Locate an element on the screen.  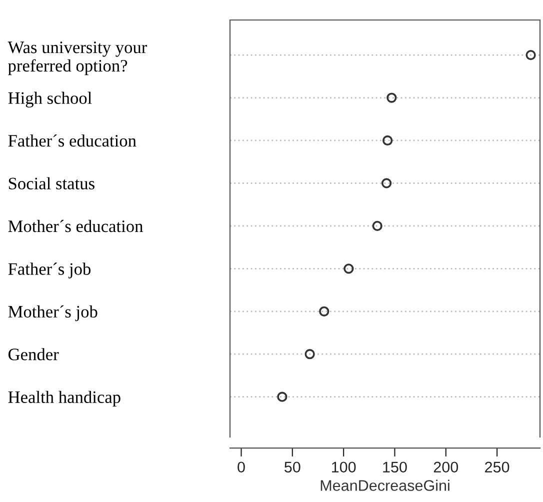
x-tick-label: 200 is located at coordinates (446, 467).